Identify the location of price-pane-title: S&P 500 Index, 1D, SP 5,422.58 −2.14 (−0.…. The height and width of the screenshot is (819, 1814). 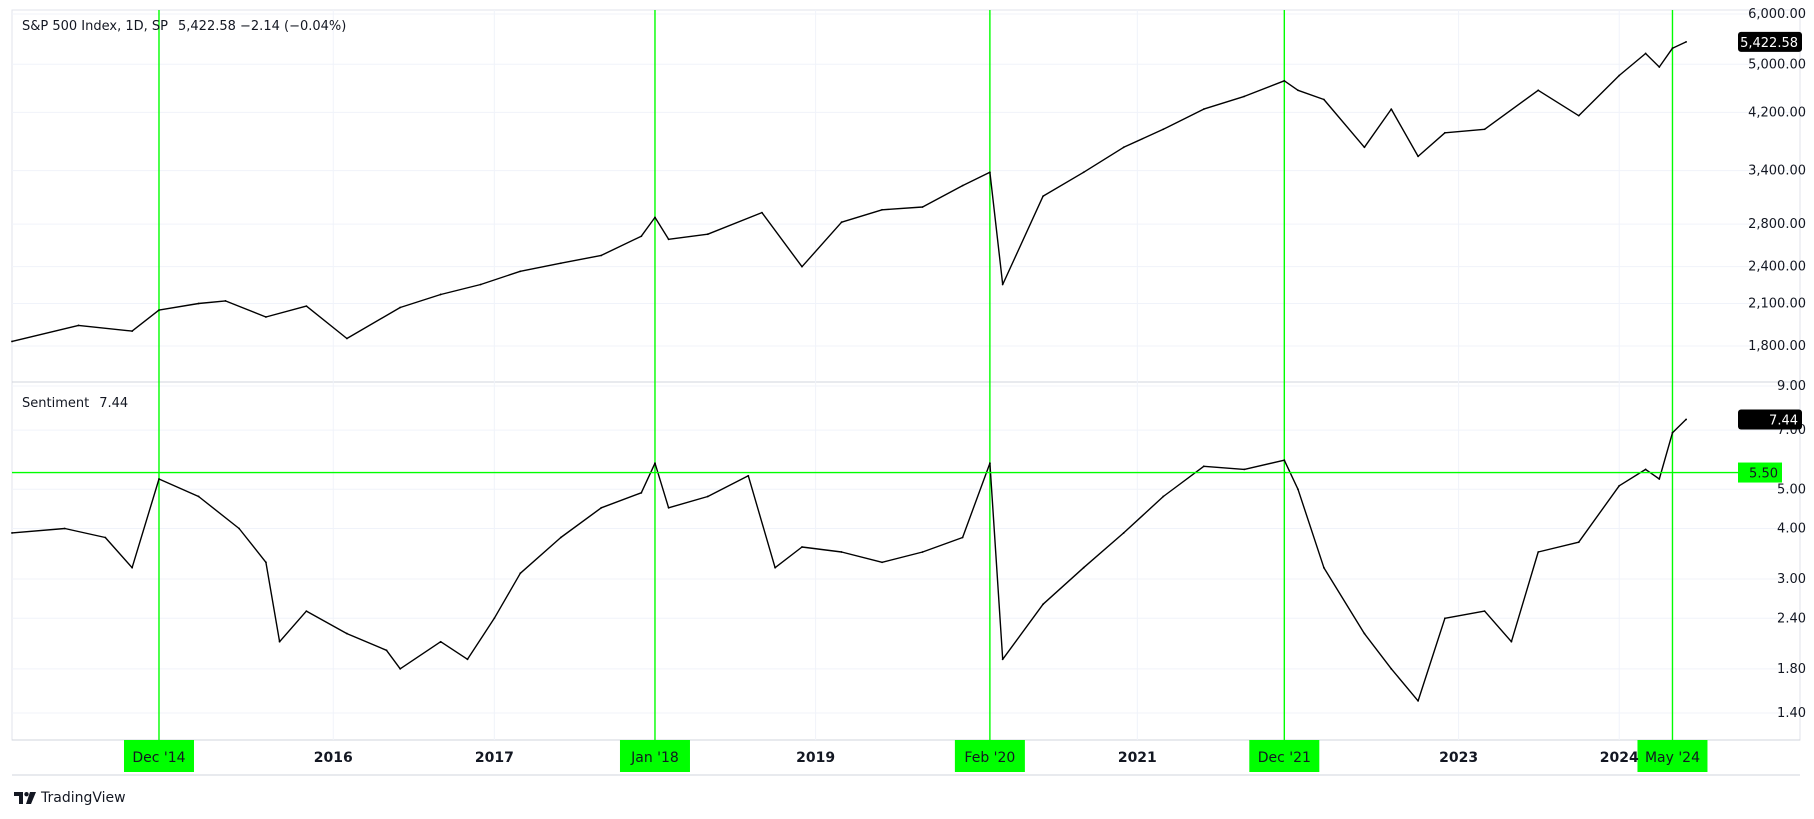
(184, 26).